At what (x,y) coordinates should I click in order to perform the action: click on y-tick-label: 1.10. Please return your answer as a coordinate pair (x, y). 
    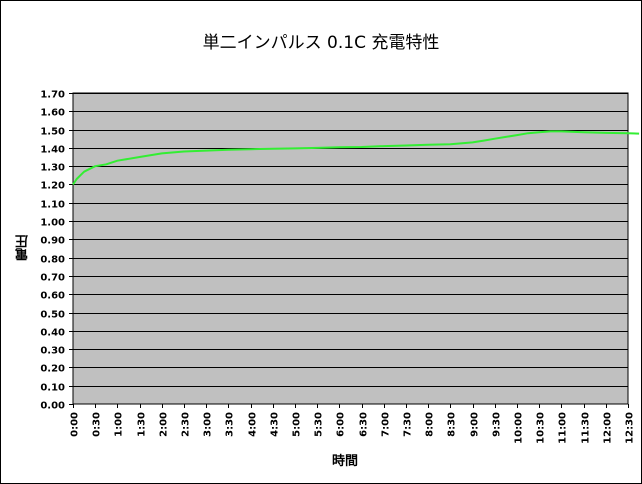
    Looking at the image, I should click on (52, 205).